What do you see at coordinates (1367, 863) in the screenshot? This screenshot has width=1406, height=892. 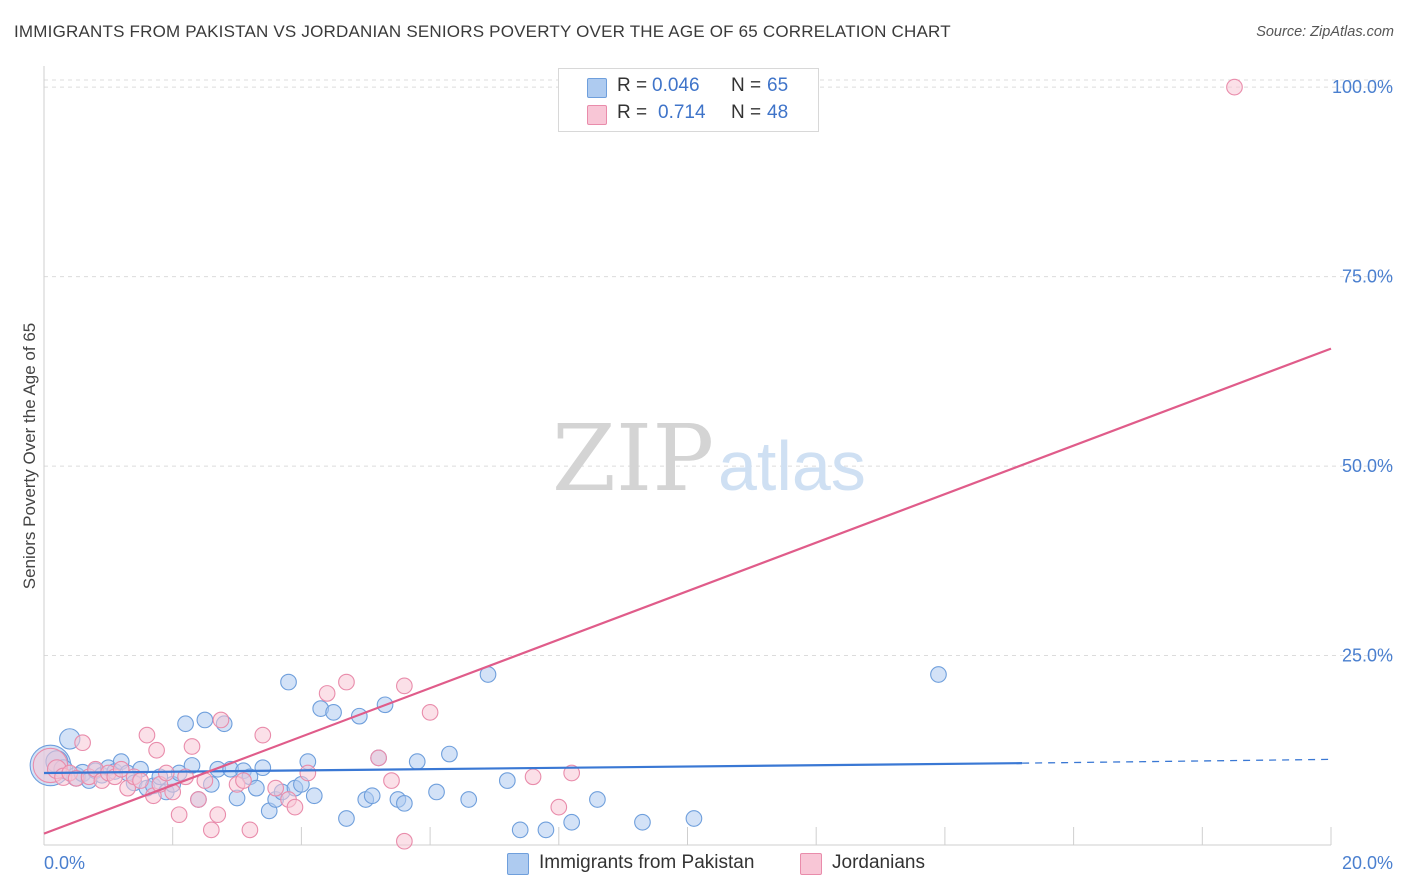 I see `x-tick-label: 20.0%` at bounding box center [1367, 863].